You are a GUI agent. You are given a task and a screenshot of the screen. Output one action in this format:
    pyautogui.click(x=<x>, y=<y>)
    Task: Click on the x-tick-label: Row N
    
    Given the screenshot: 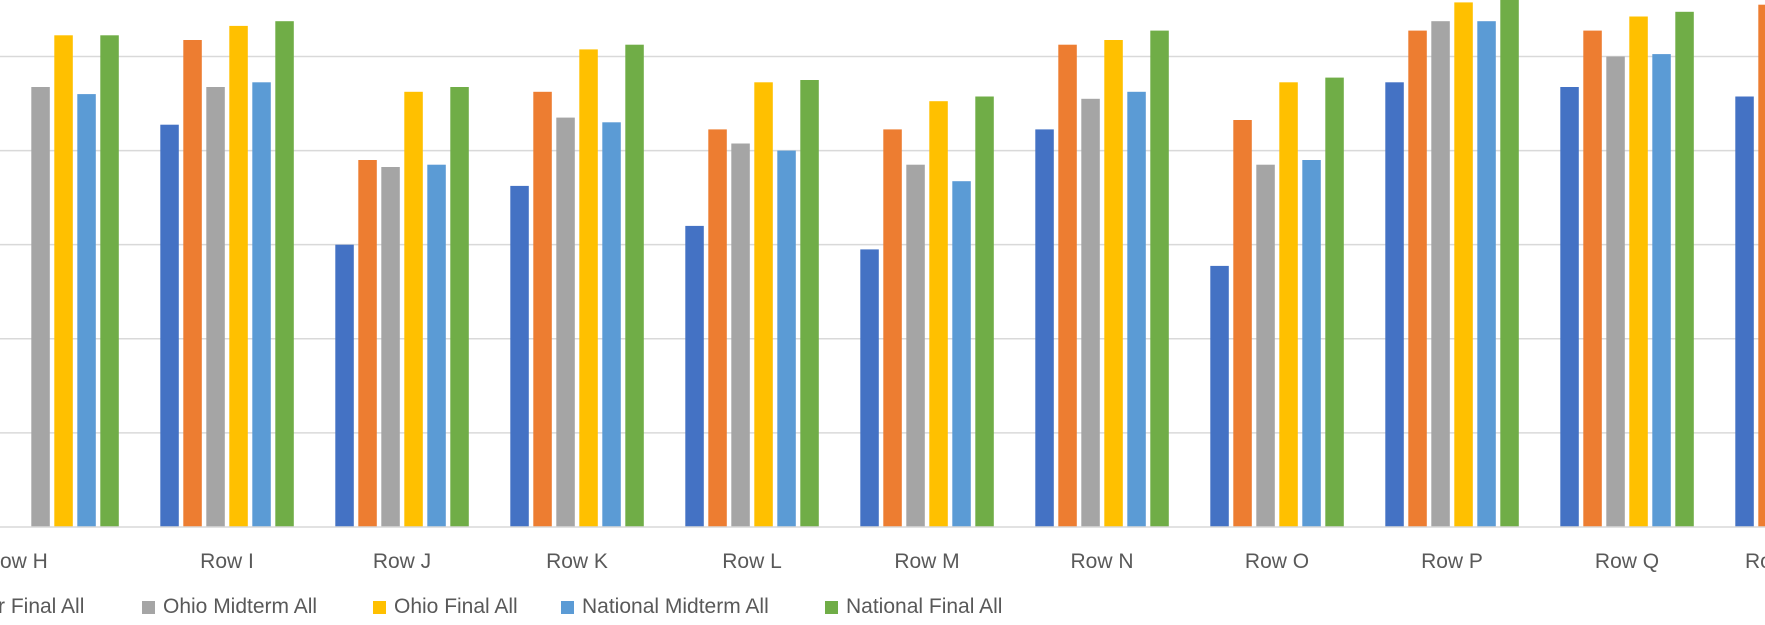 What is the action you would take?
    pyautogui.click(x=1101, y=561)
    